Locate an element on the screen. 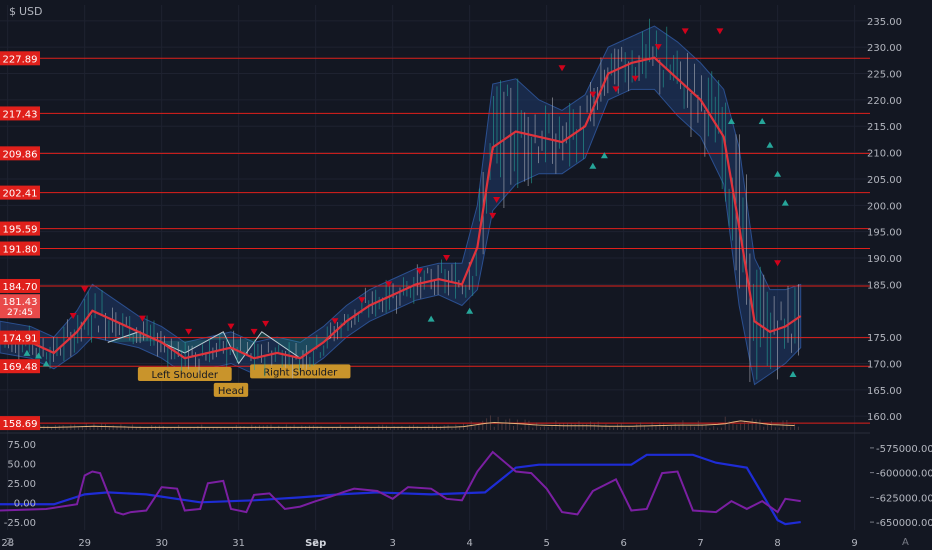 The height and width of the screenshot is (550, 932). level-price-label: 158.69 is located at coordinates (20, 424).